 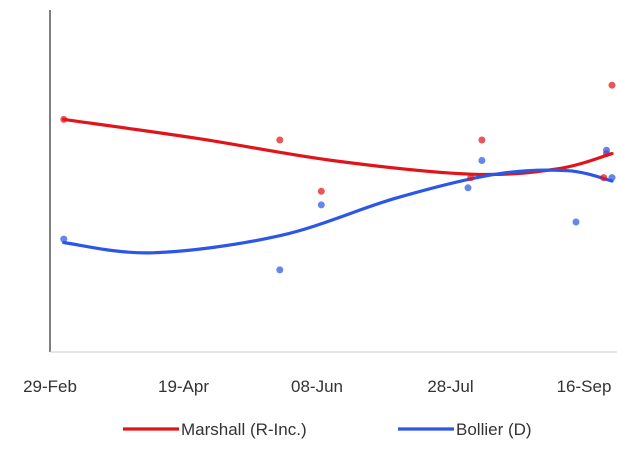 What do you see at coordinates (244, 429) in the screenshot?
I see `legend-label-marshall-r-inc: Marshall (R-Inc.)` at bounding box center [244, 429].